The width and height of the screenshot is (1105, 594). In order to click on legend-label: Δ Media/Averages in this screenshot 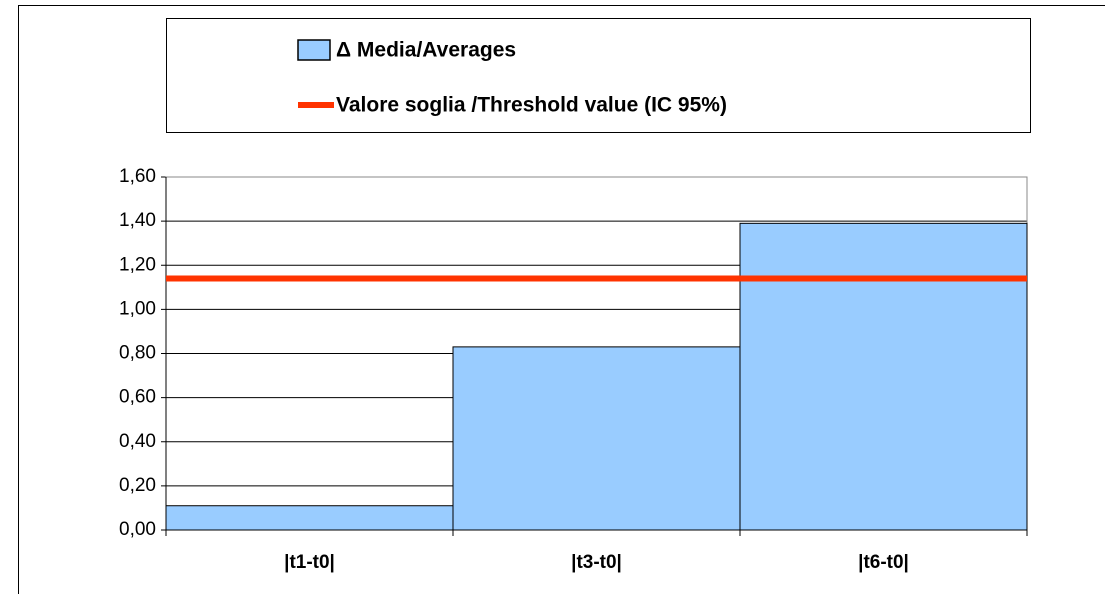, I will do `click(426, 50)`.